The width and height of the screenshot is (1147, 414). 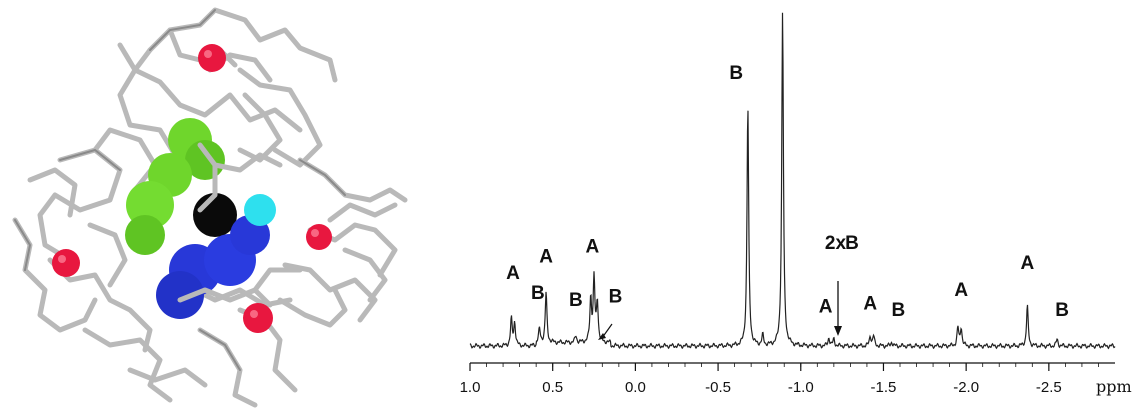 I want to click on x-axis-tick-label: 0.5, so click(x=552, y=387).